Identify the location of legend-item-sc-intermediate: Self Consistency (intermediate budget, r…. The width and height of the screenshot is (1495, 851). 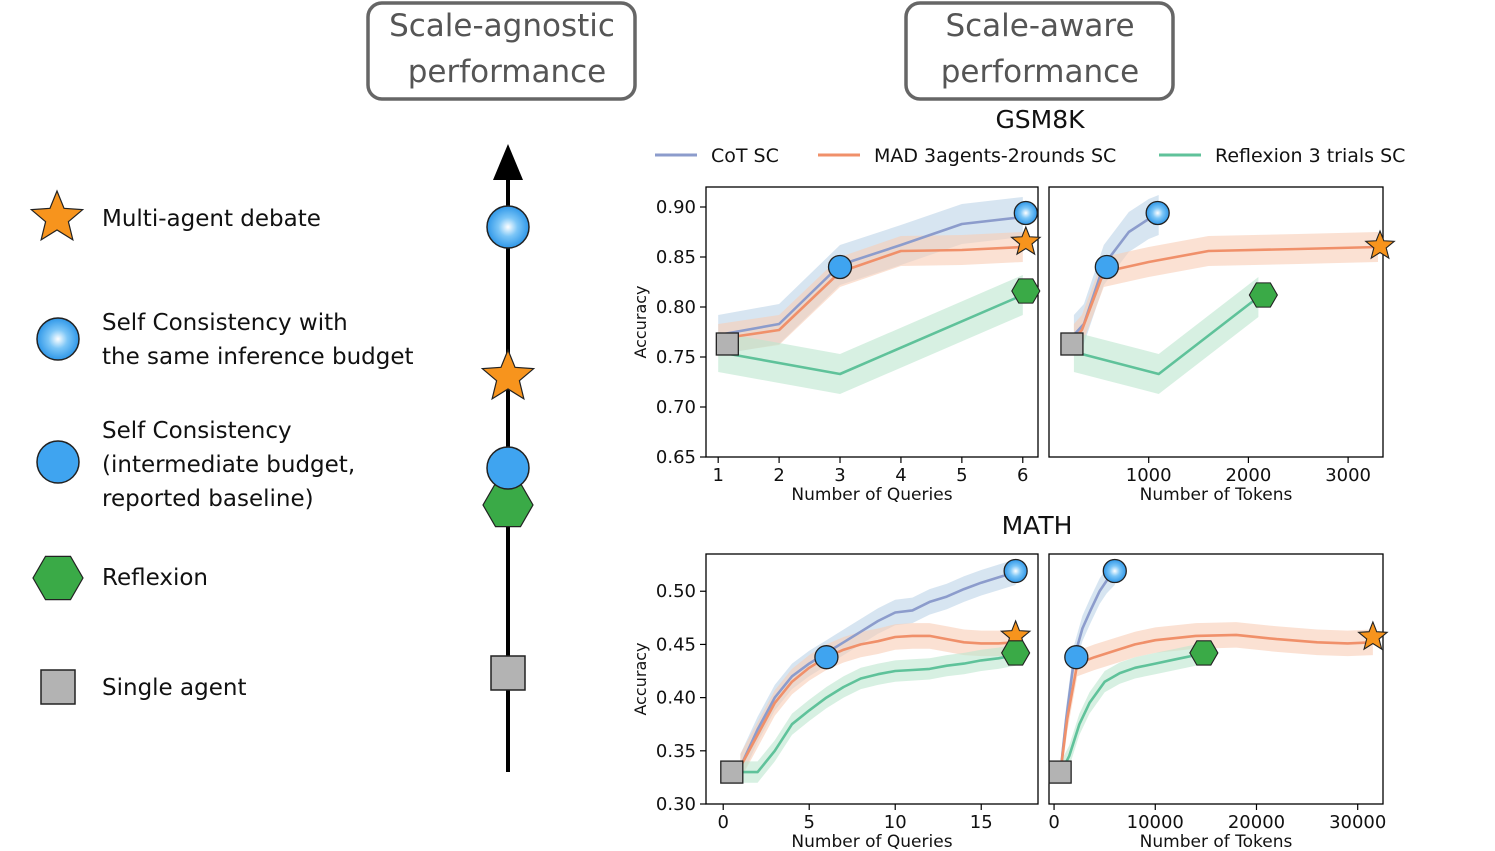
(195, 465).